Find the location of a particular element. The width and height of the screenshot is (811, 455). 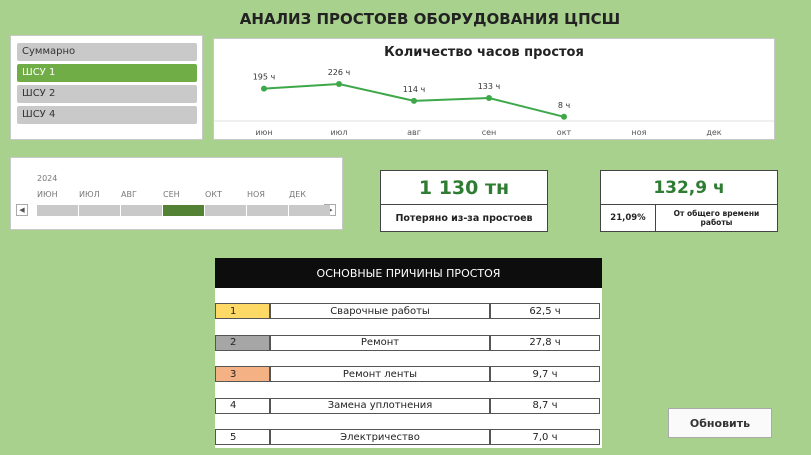

rank-cell: 5 is located at coordinates (242, 437).